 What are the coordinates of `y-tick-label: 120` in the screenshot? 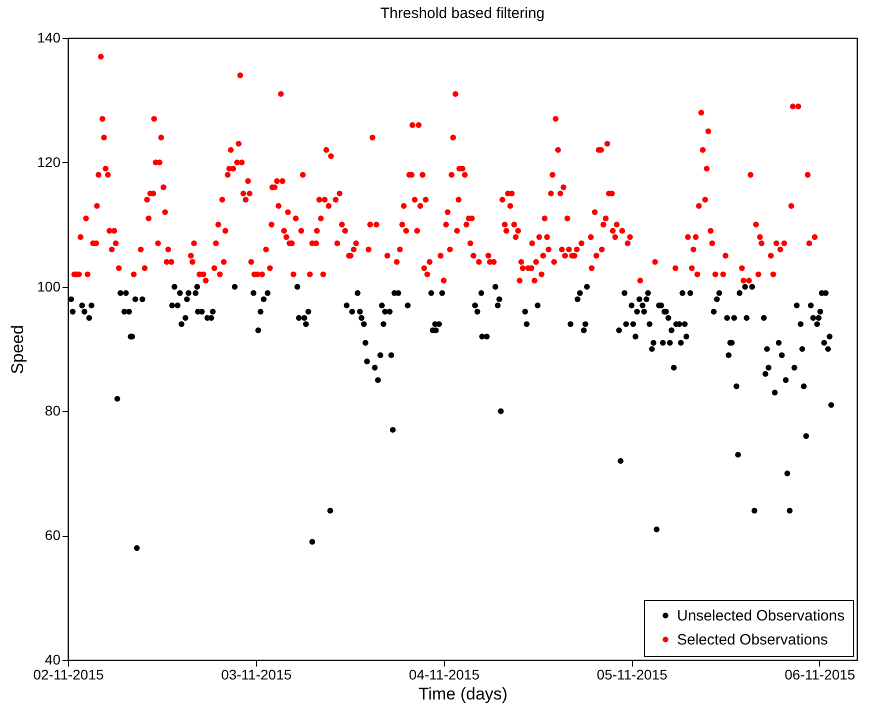 It's located at (49, 162).